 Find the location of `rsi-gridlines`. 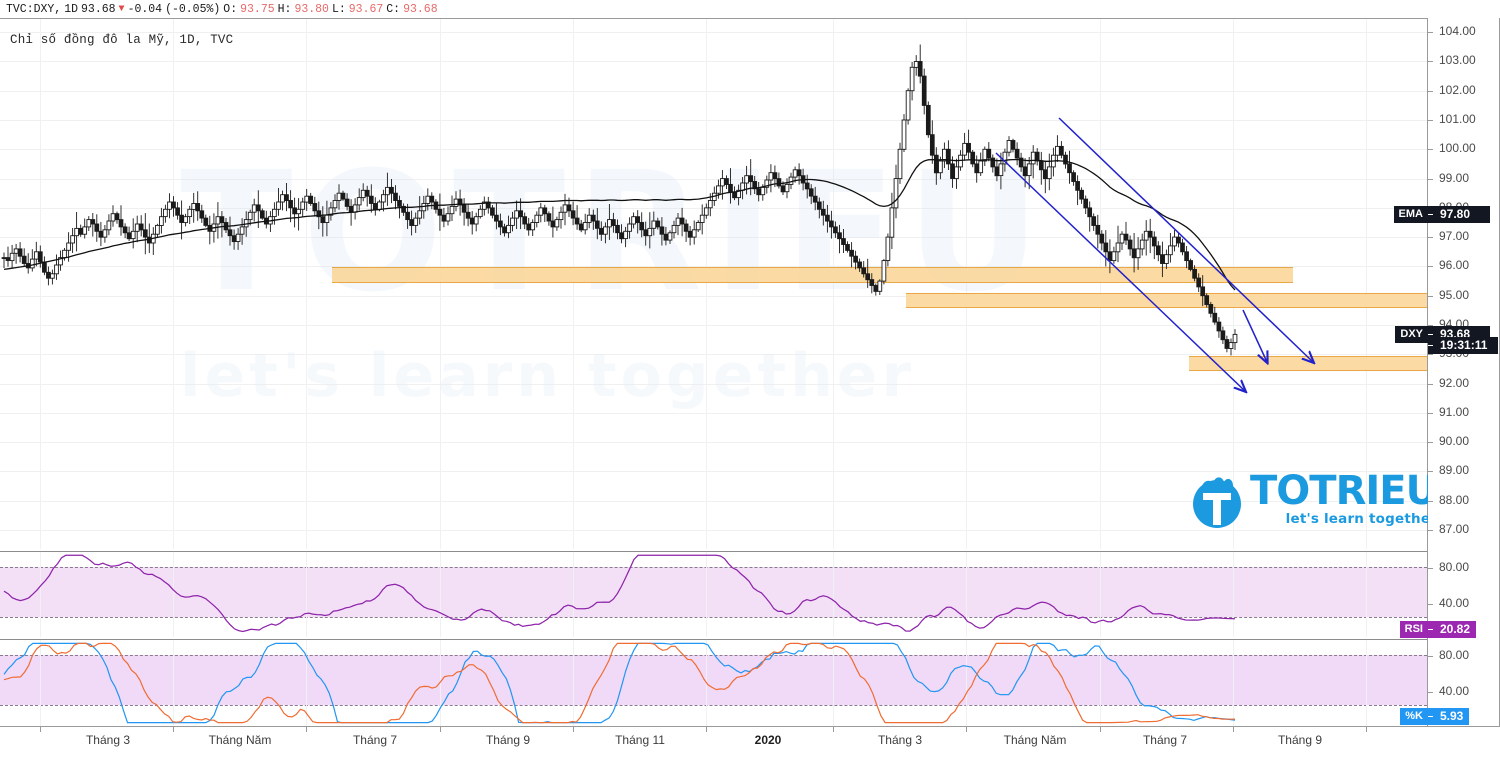

rsi-gridlines is located at coordinates (713, 595).